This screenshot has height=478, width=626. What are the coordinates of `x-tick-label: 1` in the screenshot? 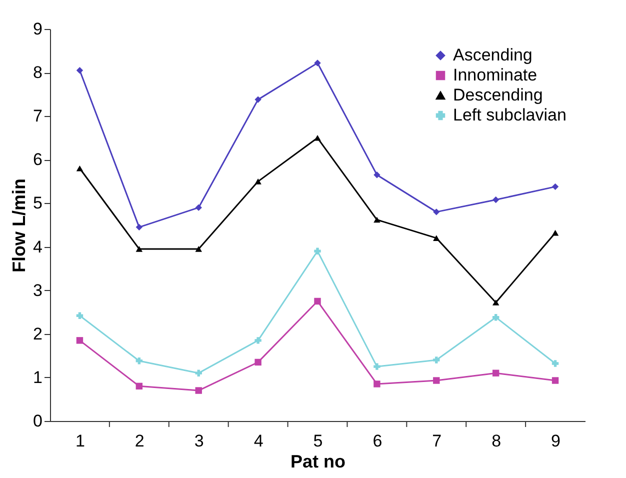 It's located at (80, 441).